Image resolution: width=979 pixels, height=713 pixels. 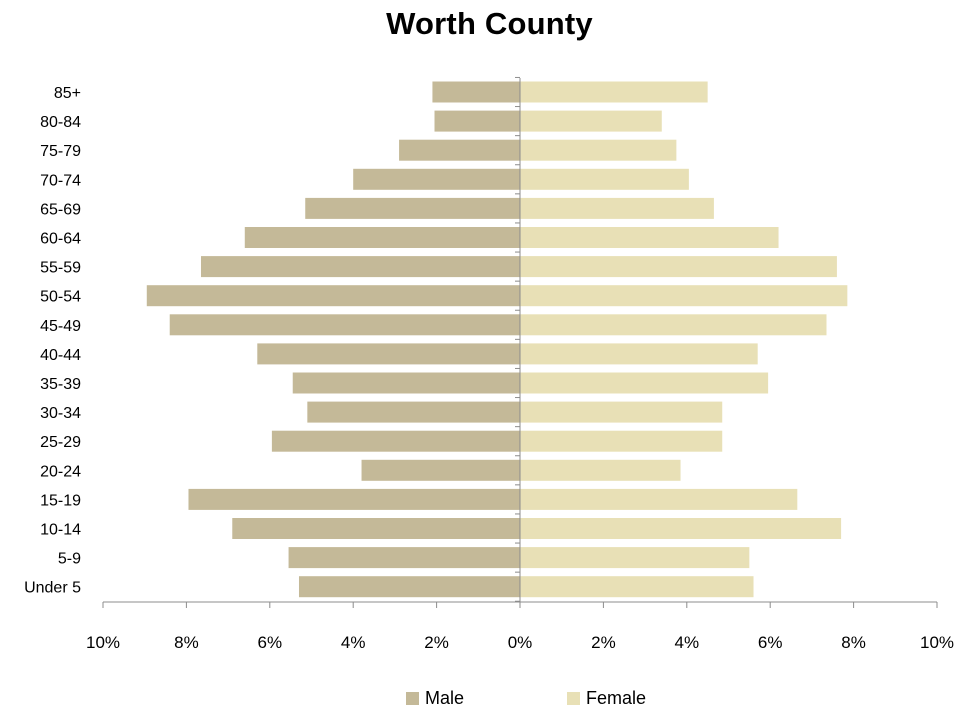 What do you see at coordinates (445, 698) in the screenshot?
I see `legend-label-male: Male` at bounding box center [445, 698].